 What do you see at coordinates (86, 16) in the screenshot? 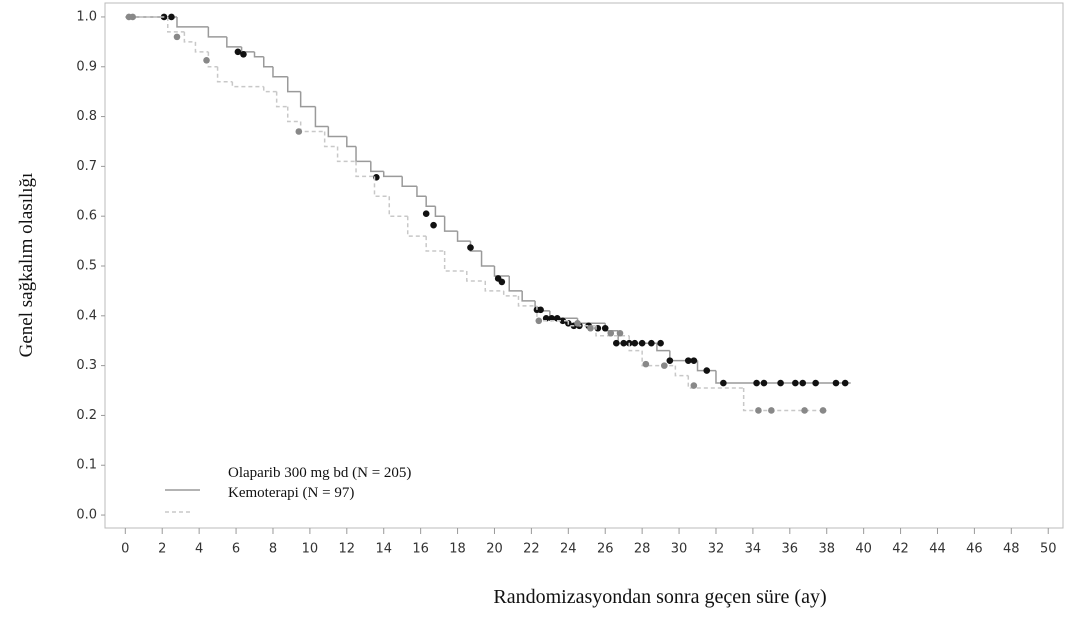
I see `y-tick-label: 1.0` at bounding box center [86, 16].